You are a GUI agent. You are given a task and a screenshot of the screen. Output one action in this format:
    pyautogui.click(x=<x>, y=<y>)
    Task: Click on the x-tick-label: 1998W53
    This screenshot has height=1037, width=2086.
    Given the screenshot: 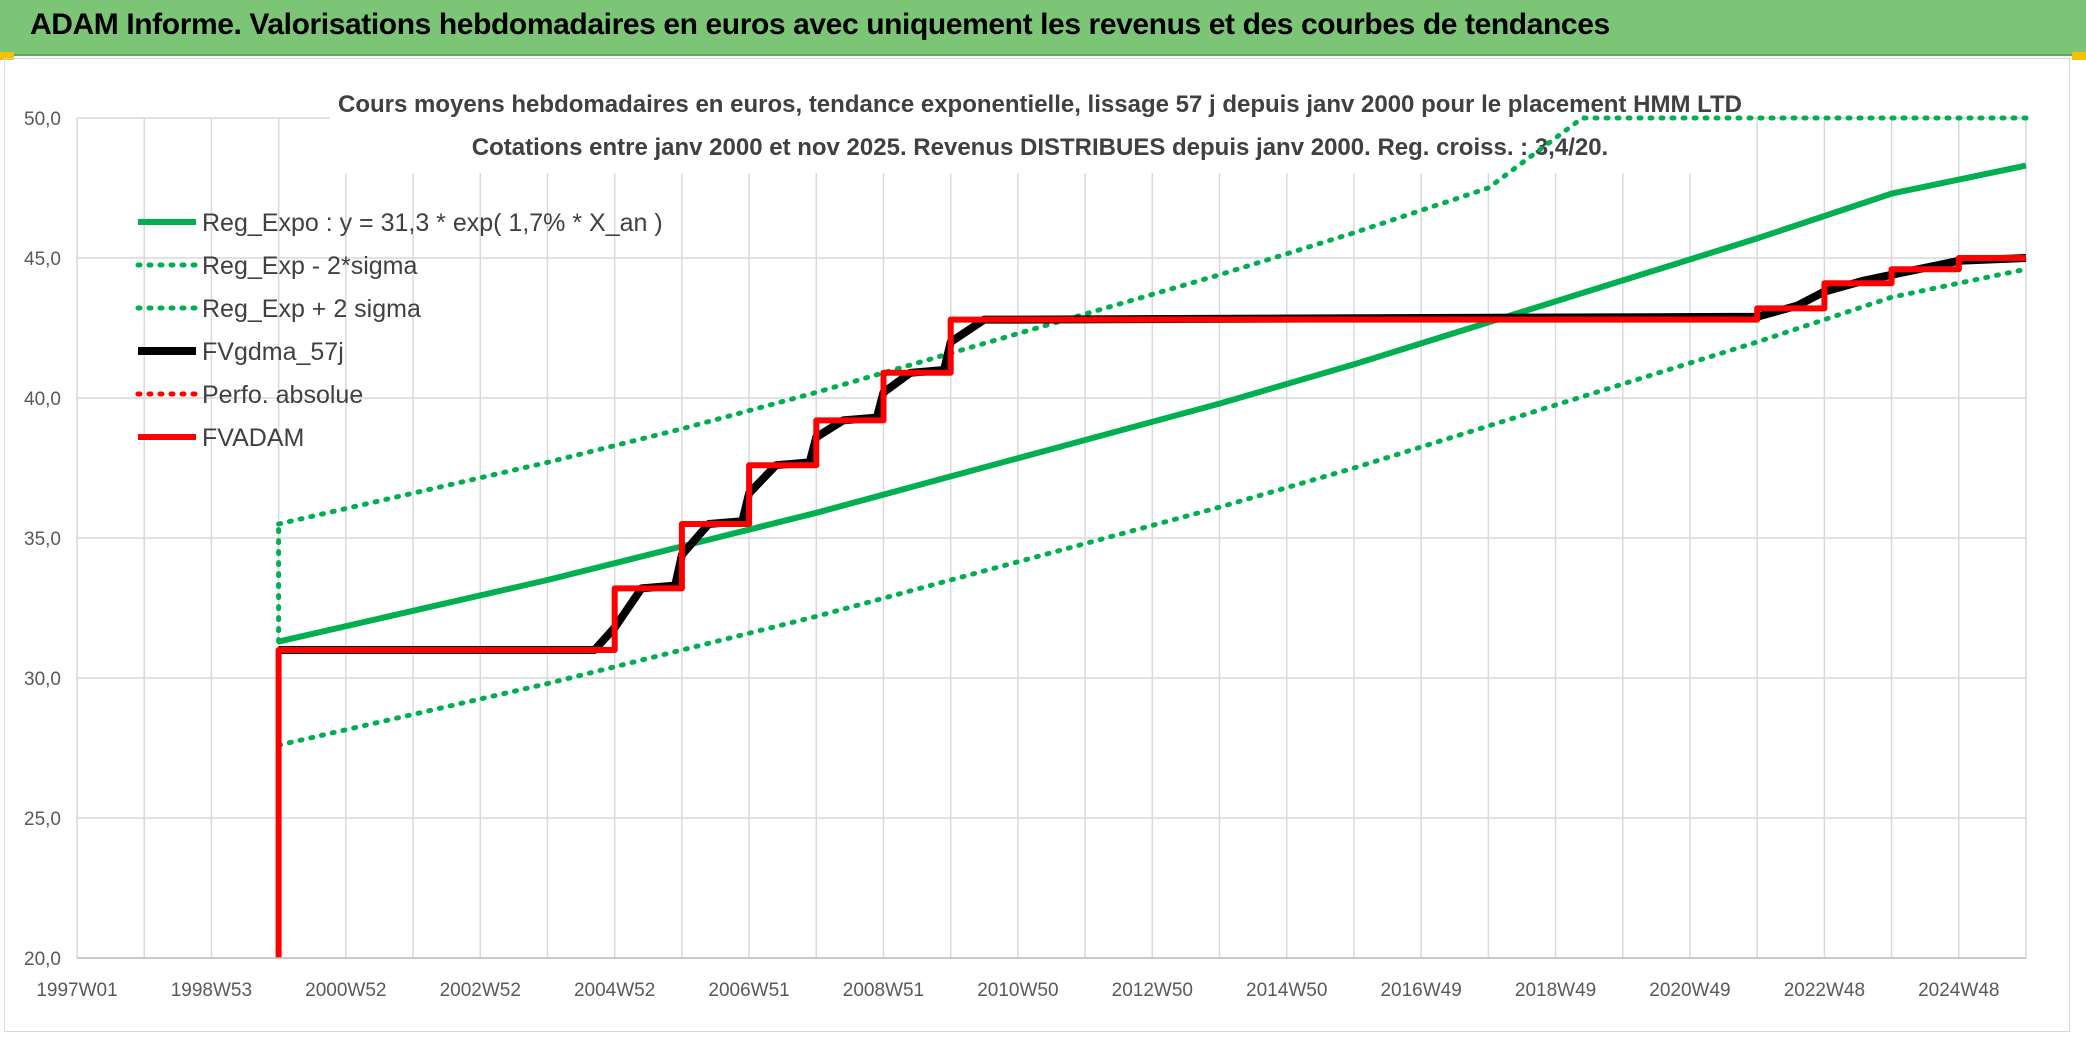 What is the action you would take?
    pyautogui.click(x=211, y=990)
    